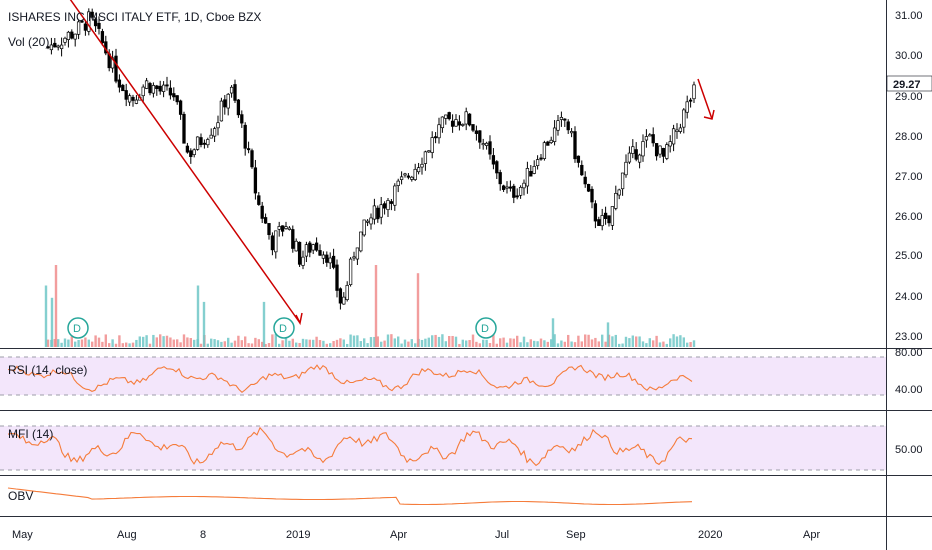 This screenshot has width=932, height=550. Describe the element at coordinates (709, 114) in the screenshot. I see `forecast-arrowhead` at that location.